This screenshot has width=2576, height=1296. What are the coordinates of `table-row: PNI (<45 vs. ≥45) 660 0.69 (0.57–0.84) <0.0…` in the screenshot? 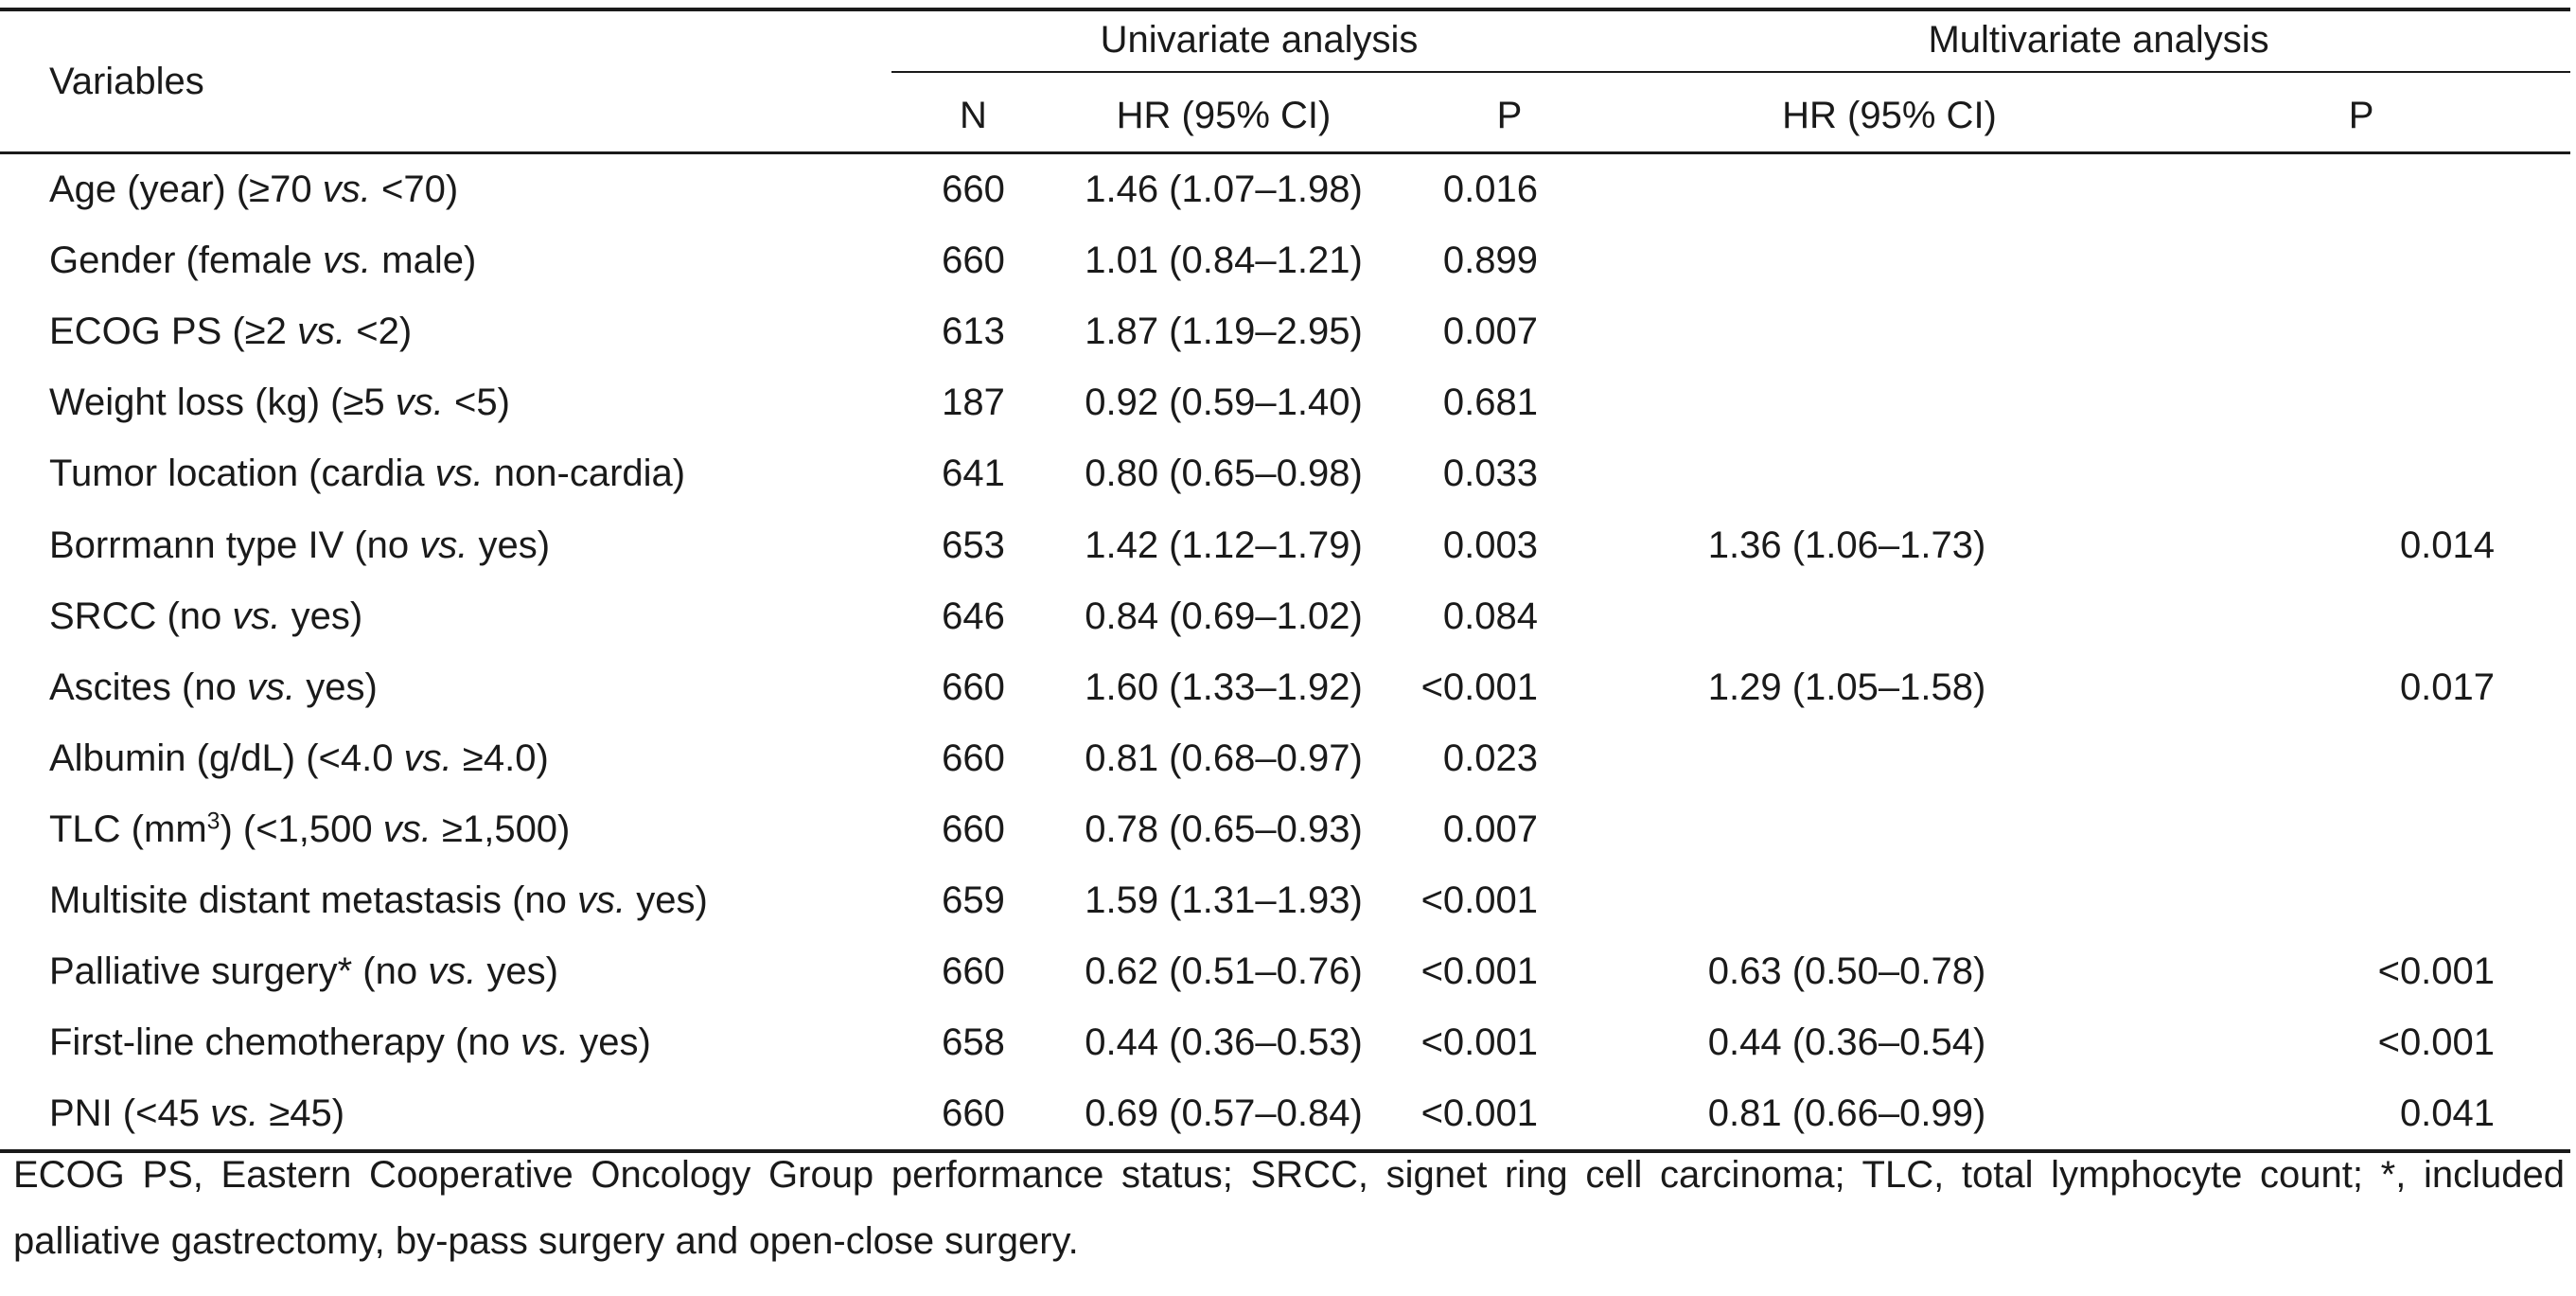 It's located at (1285, 1116).